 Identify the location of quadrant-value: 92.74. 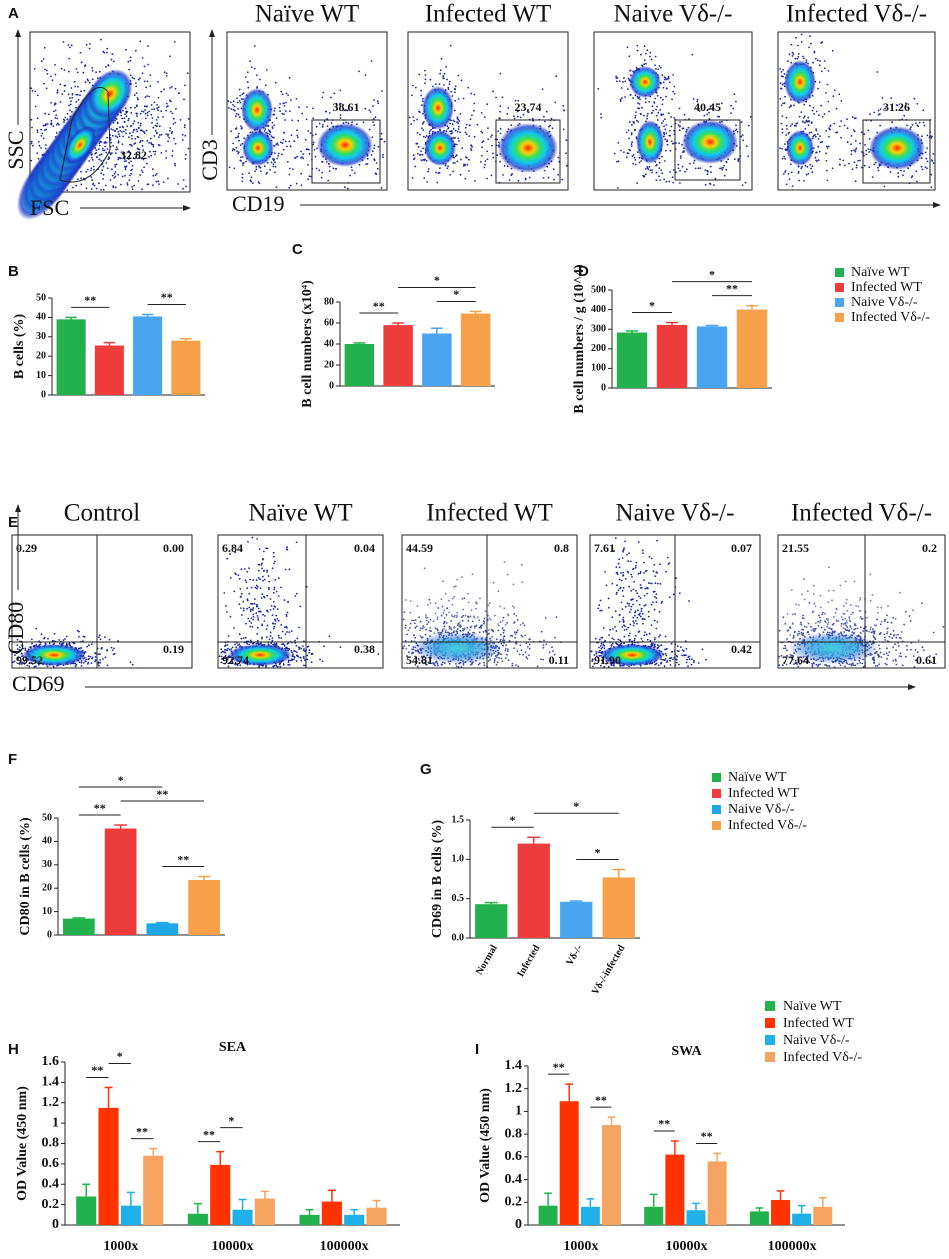
(235, 660).